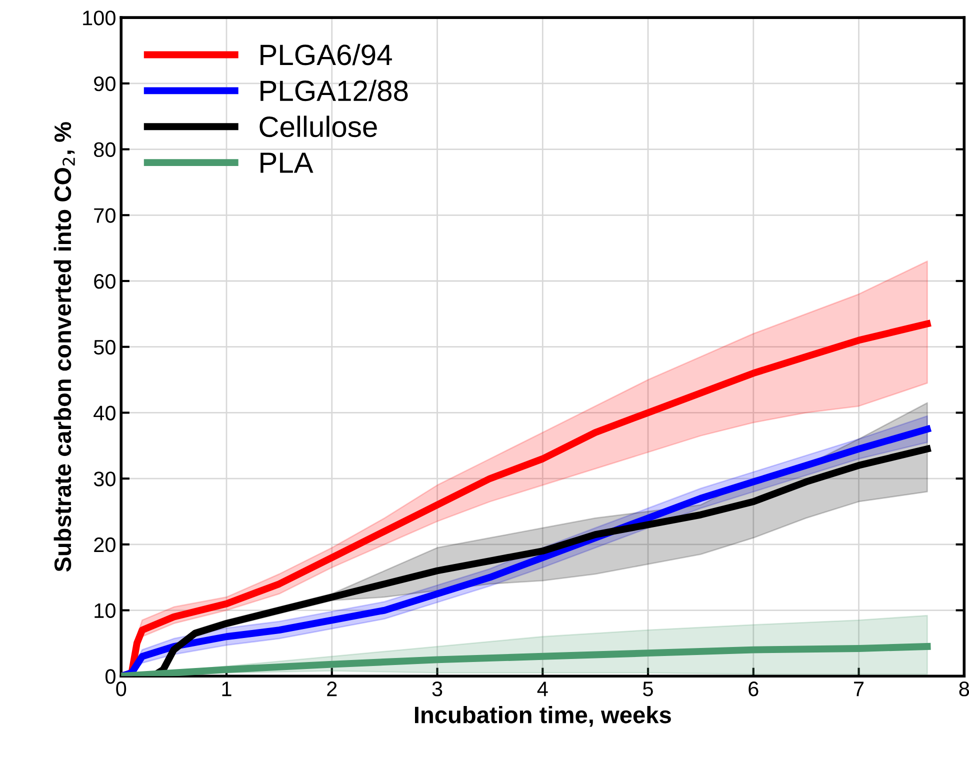 The image size is (969, 764). What do you see at coordinates (287, 162) in the screenshot?
I see `legend-label: PLA` at bounding box center [287, 162].